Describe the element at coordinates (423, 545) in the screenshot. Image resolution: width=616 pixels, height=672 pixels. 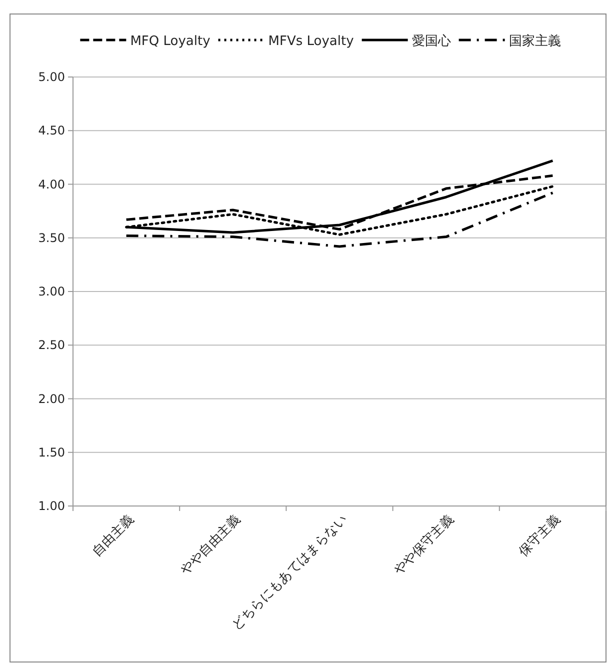
I see `x-tick-label: やや保守主義` at that location.